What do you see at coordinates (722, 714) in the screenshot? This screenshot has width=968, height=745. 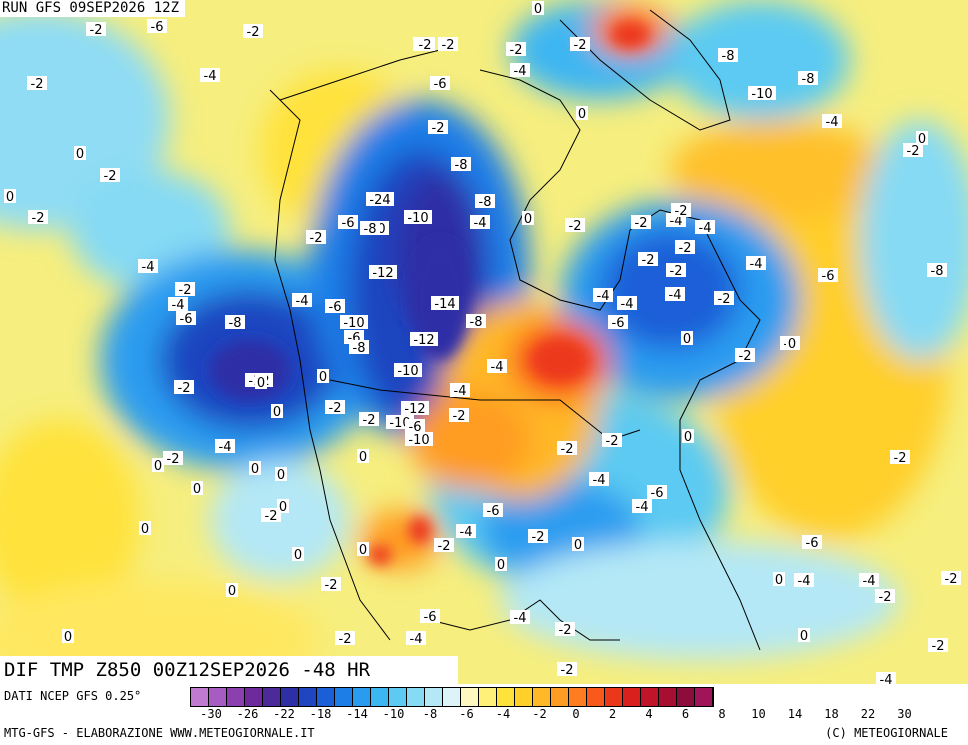 I see `legend-tick-label: 8` at bounding box center [722, 714].